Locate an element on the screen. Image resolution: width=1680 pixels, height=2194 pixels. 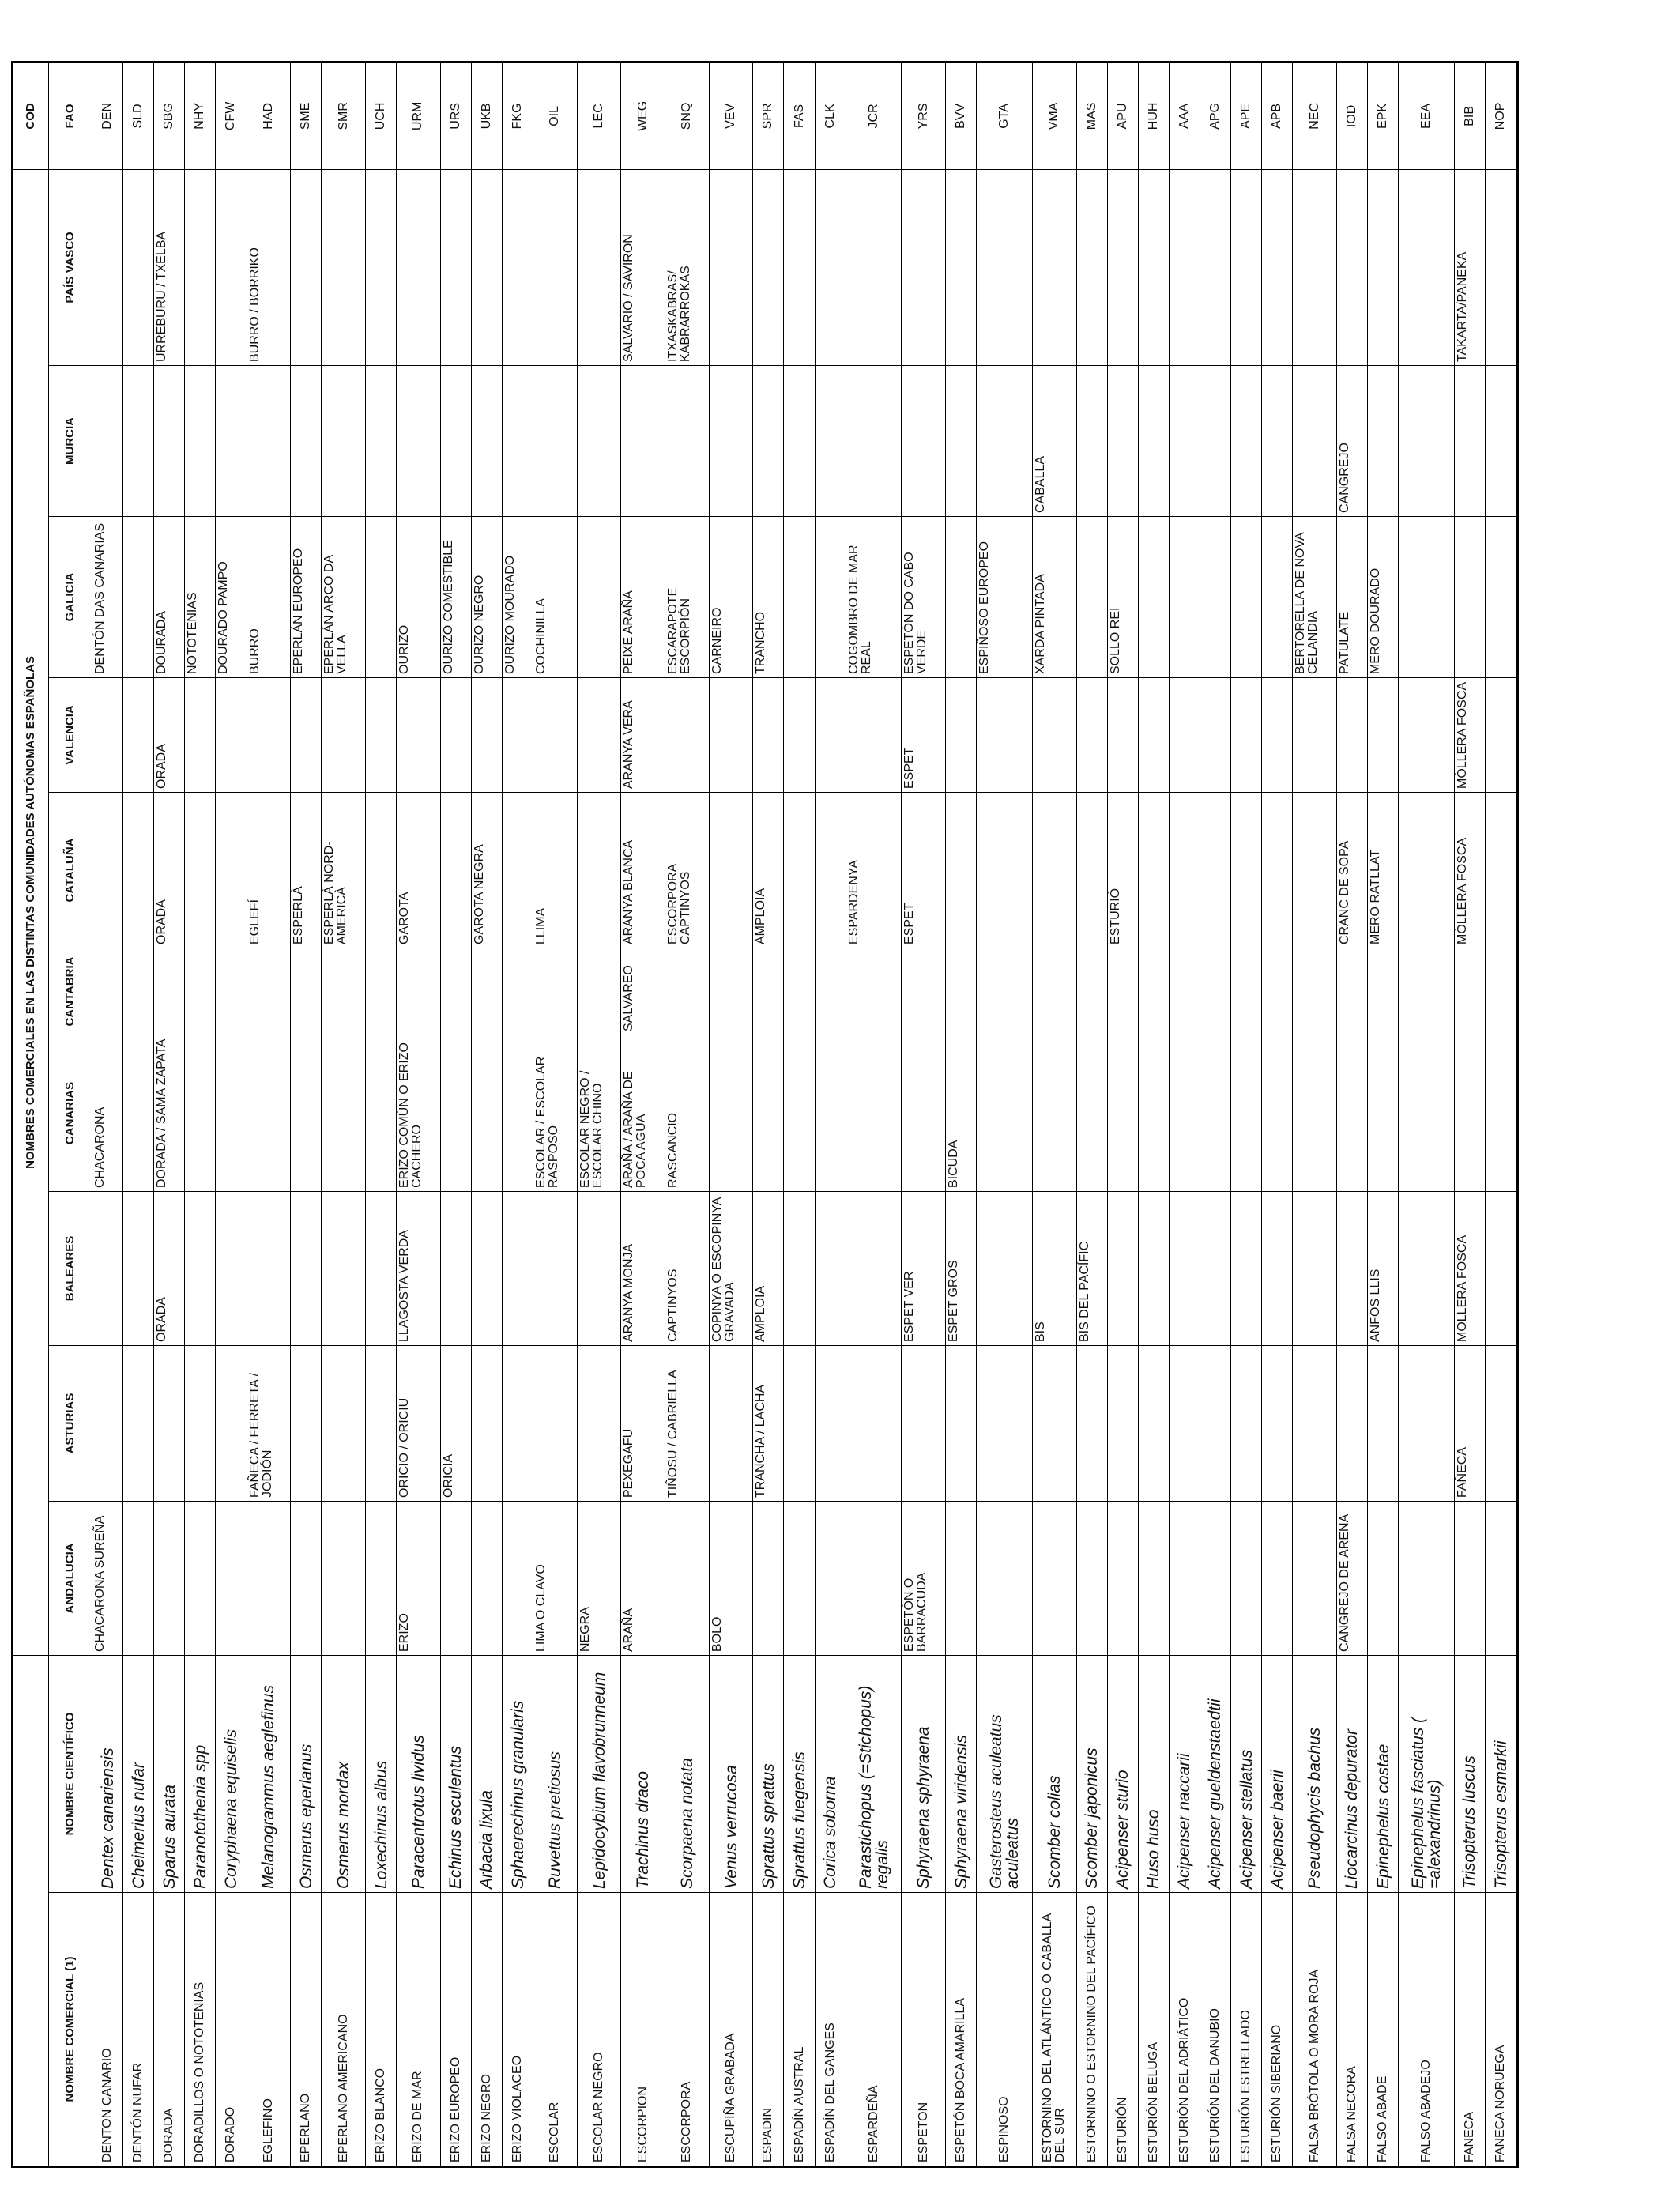
cell: SNQ is located at coordinates (687, 116).